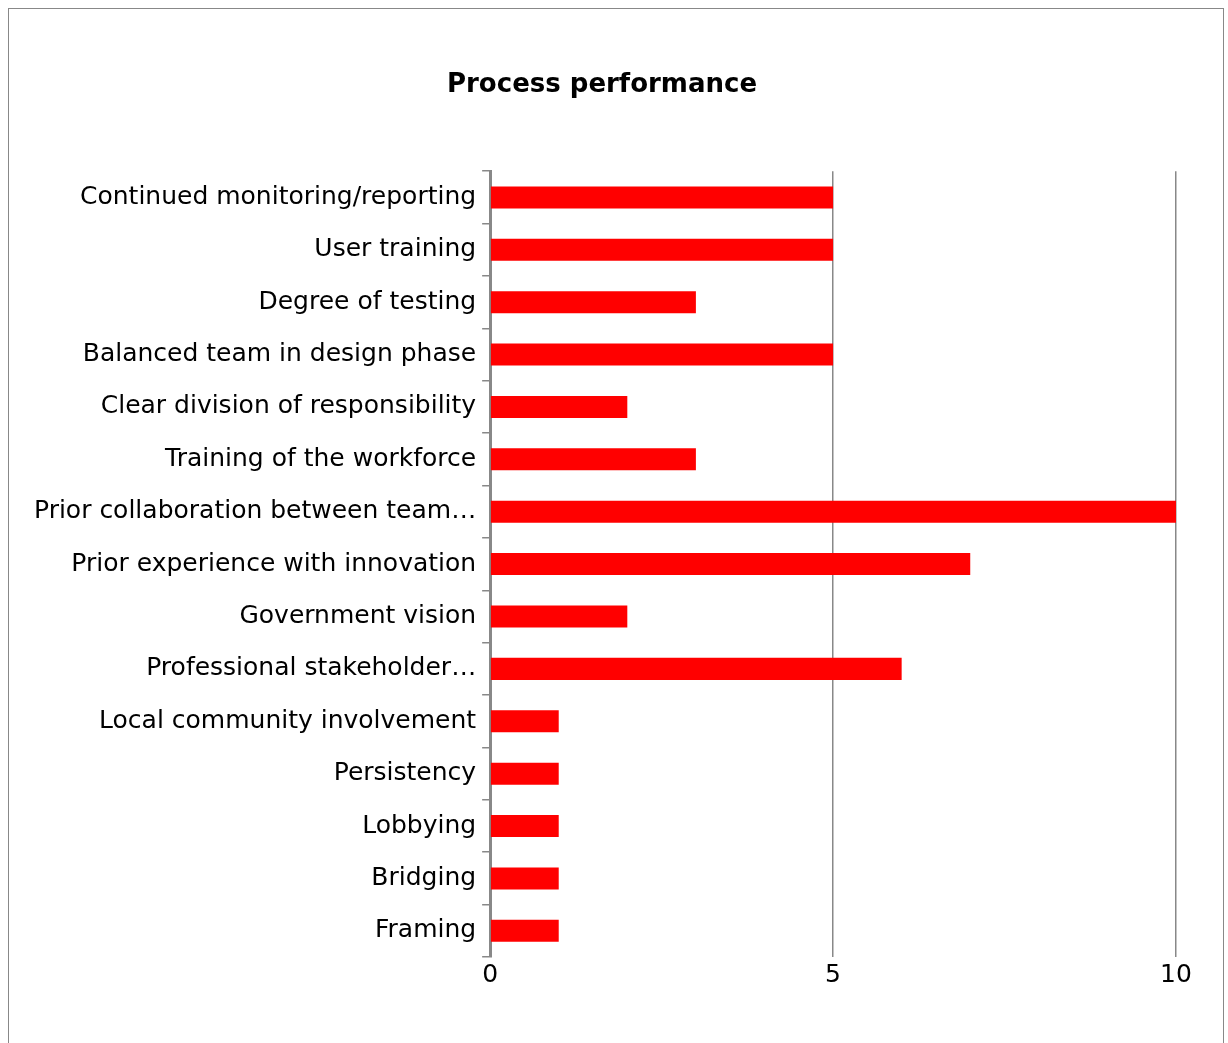  I want to click on y-tick-label: Balanced team in design phase, so click(279, 353).